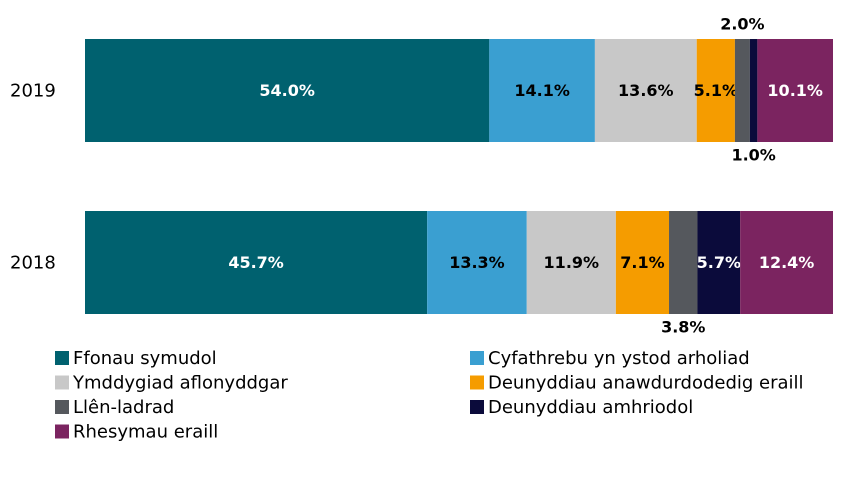 The width and height of the screenshot is (856, 478). I want to click on value-label: 5.1%, so click(716, 90).